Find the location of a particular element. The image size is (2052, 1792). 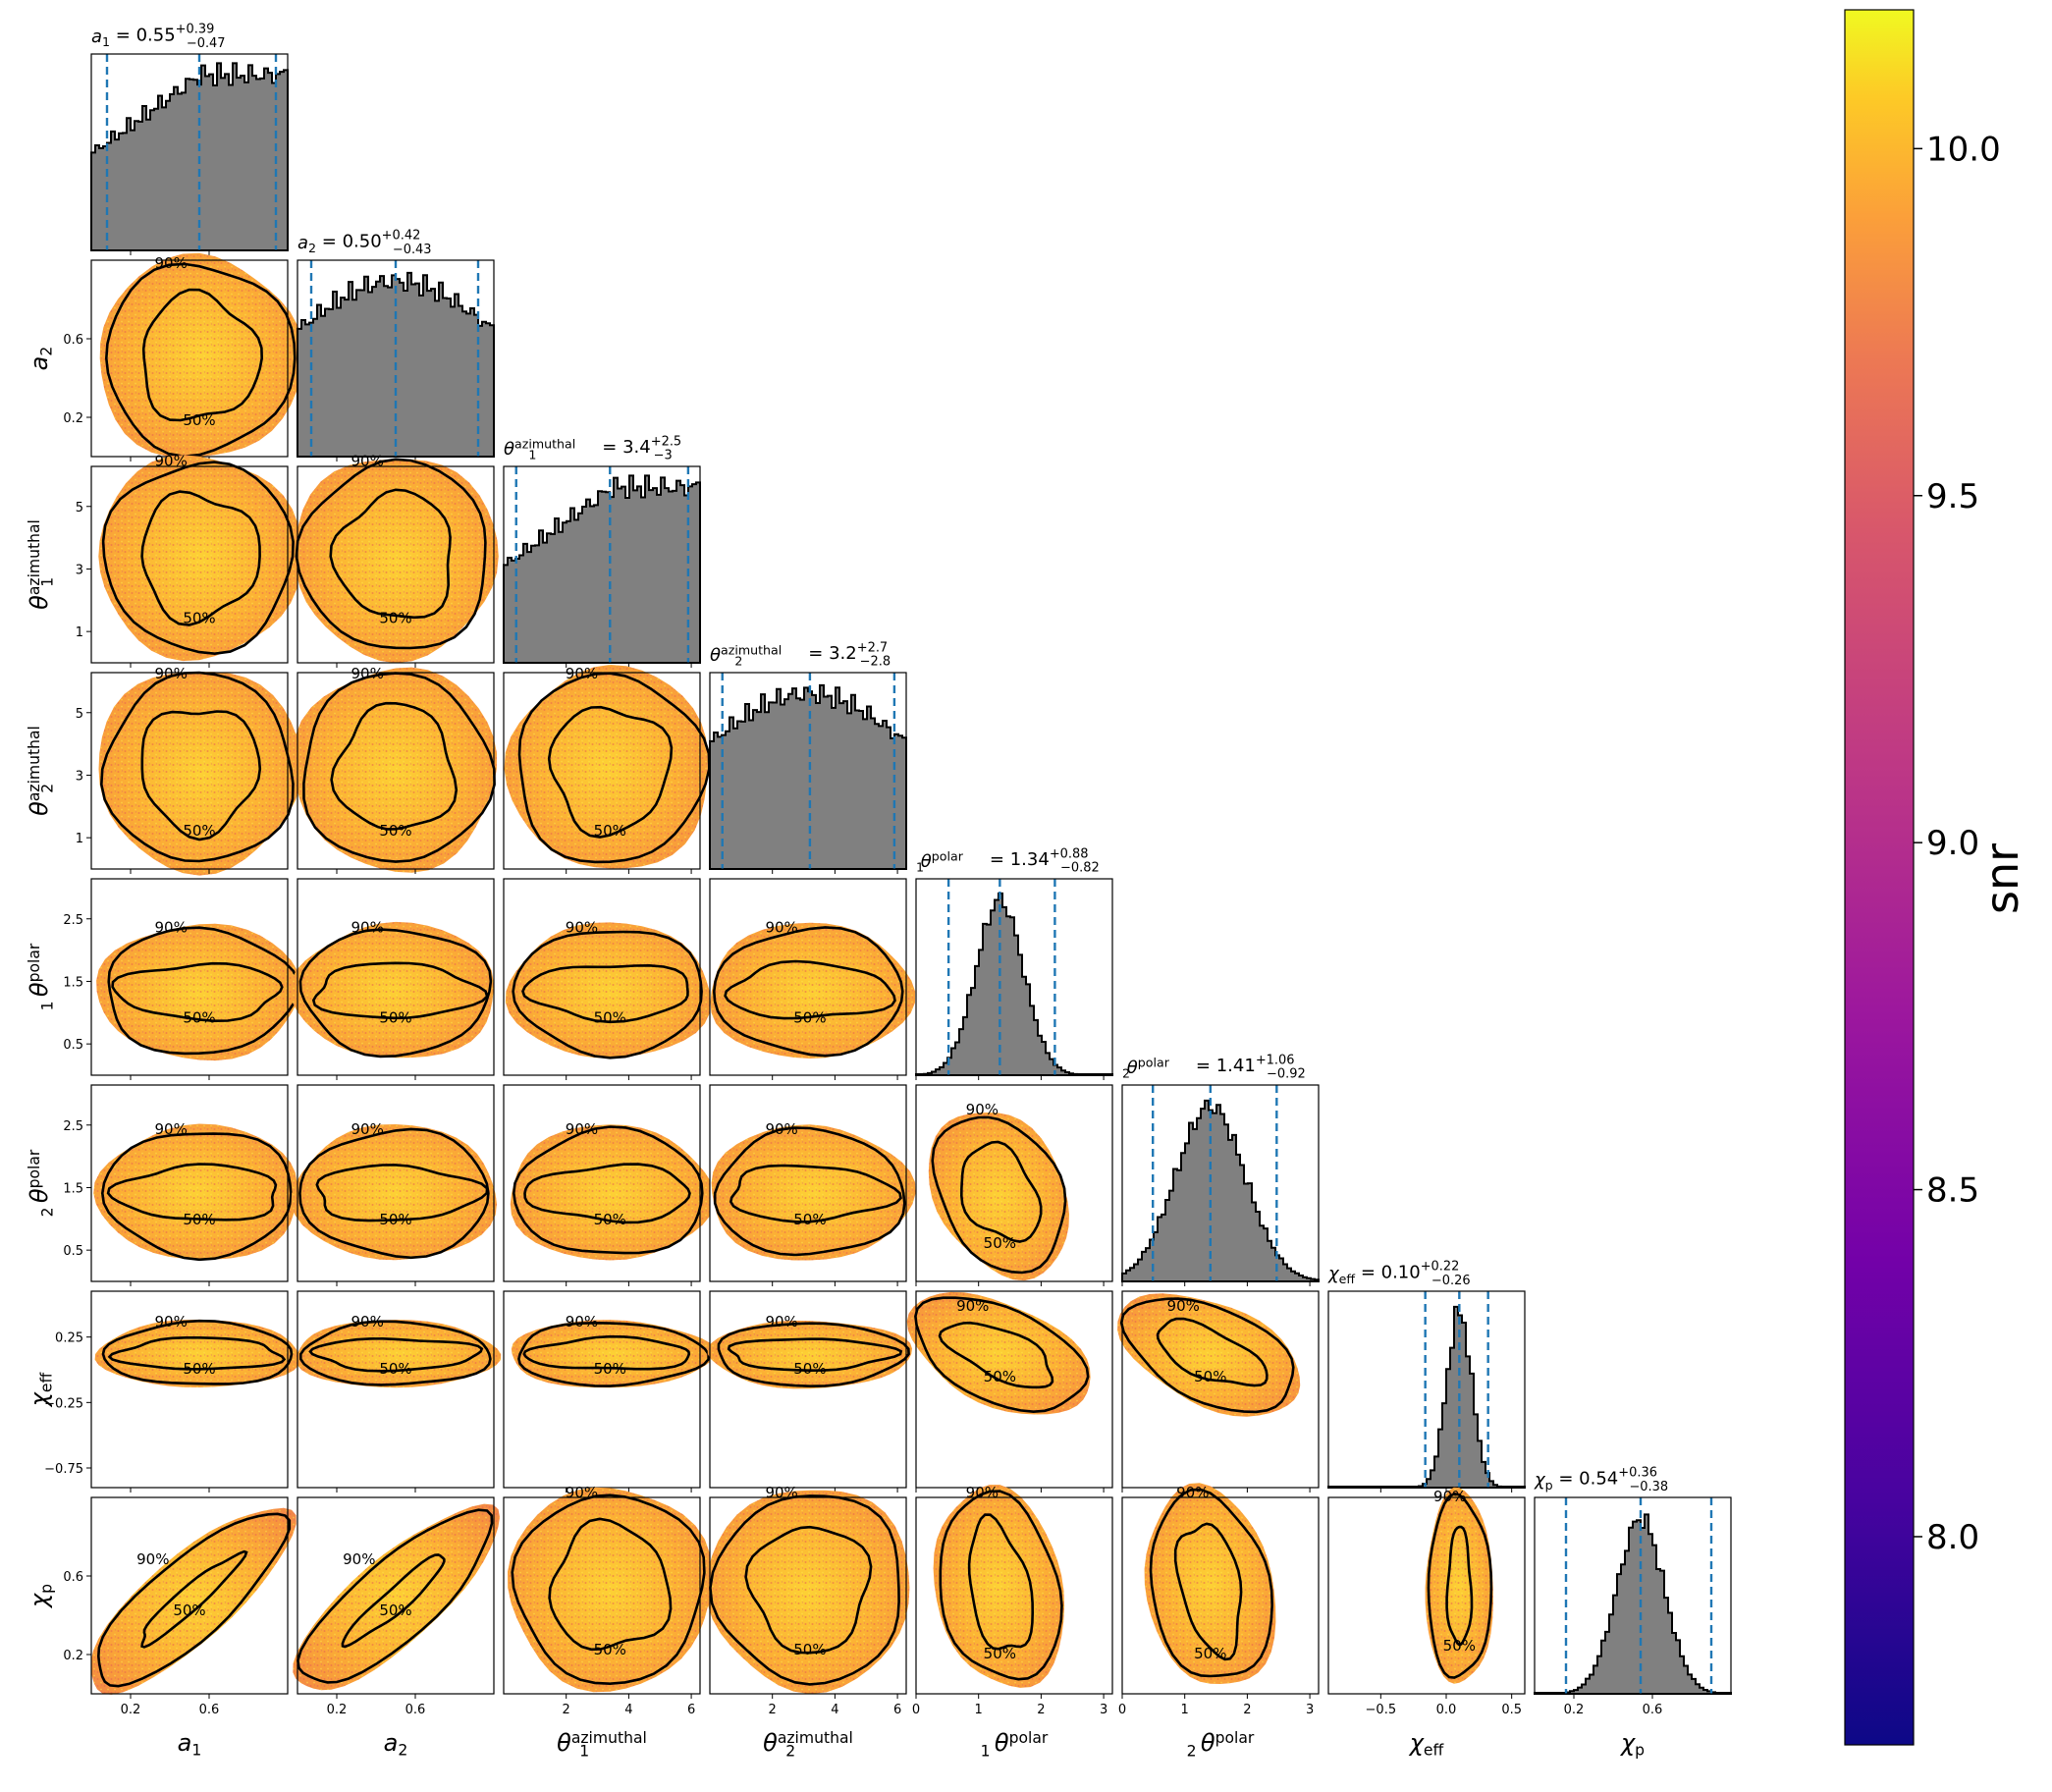

x-axis-label-a1: a1 is located at coordinates (190, 1744).